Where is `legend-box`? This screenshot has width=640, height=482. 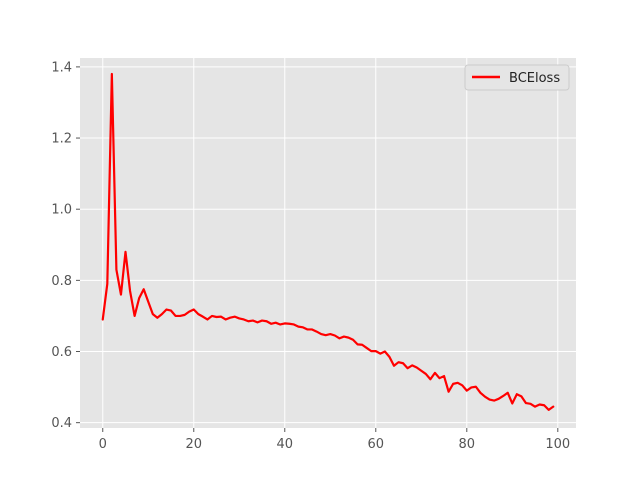 legend-box is located at coordinates (517, 77).